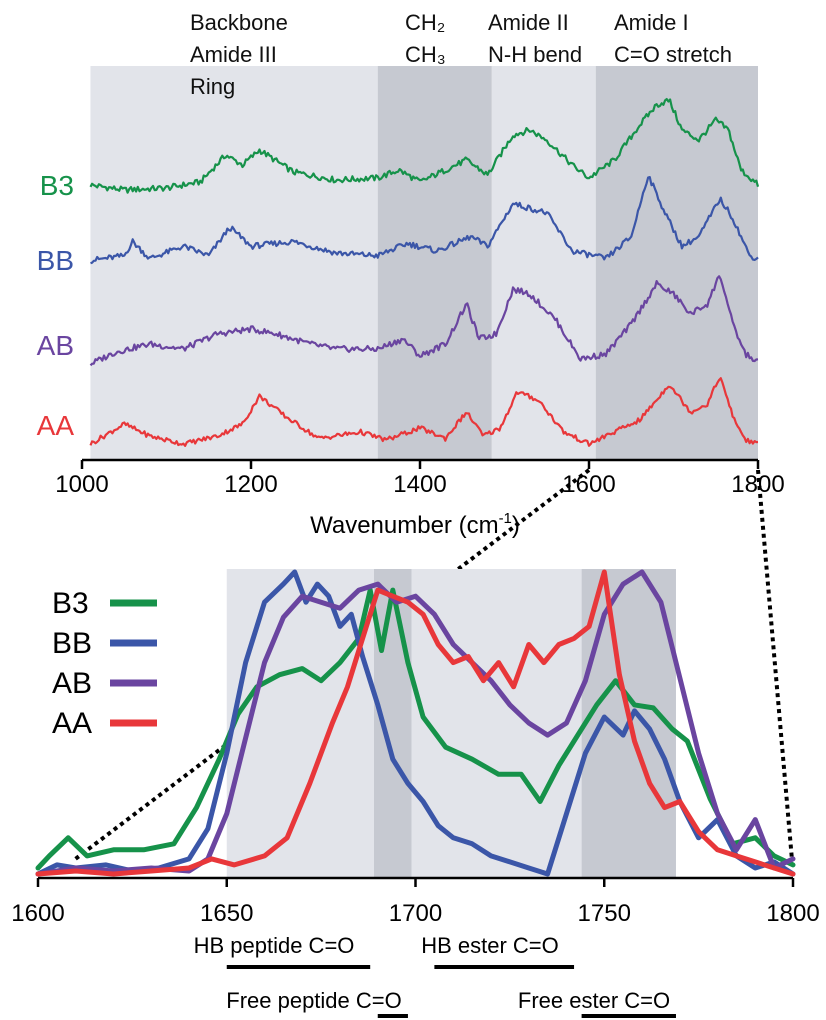  I want to click on top-x-tick-label: 1600, so click(588, 484).